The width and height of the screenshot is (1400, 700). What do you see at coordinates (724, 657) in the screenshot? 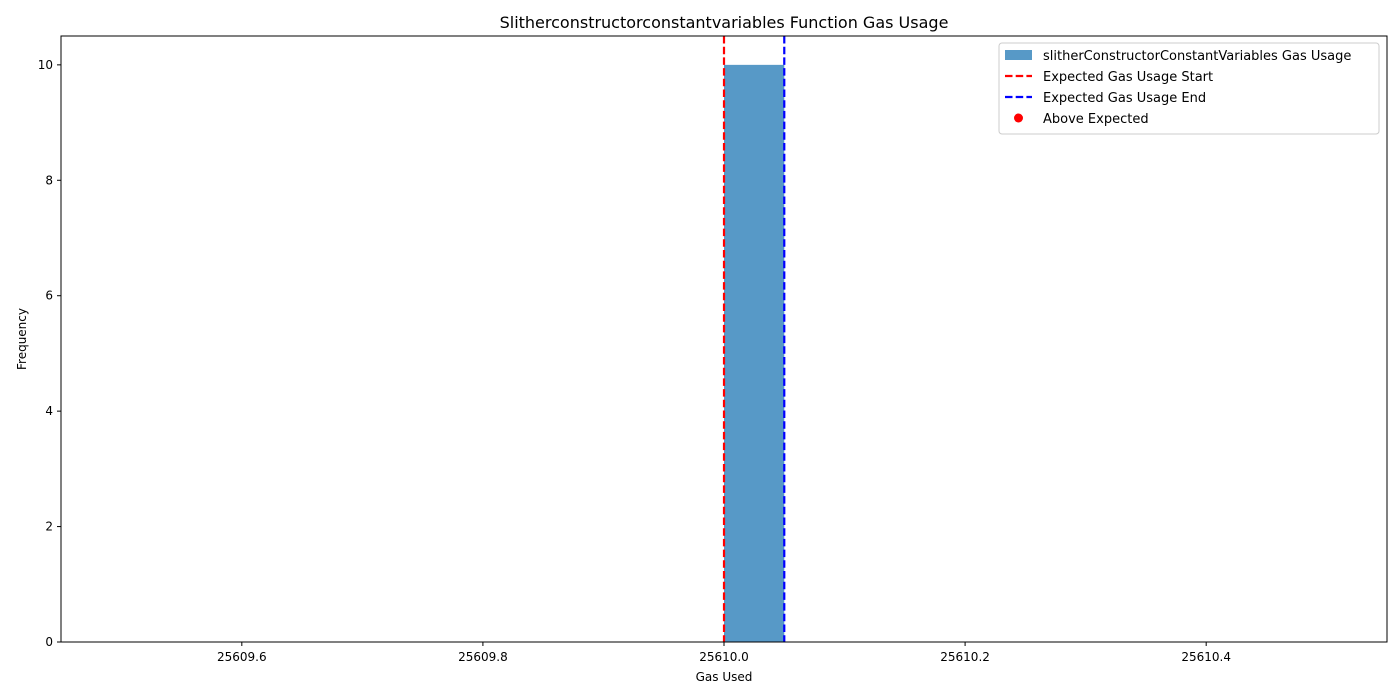
I see `x-tick-label: 25610.0` at bounding box center [724, 657].